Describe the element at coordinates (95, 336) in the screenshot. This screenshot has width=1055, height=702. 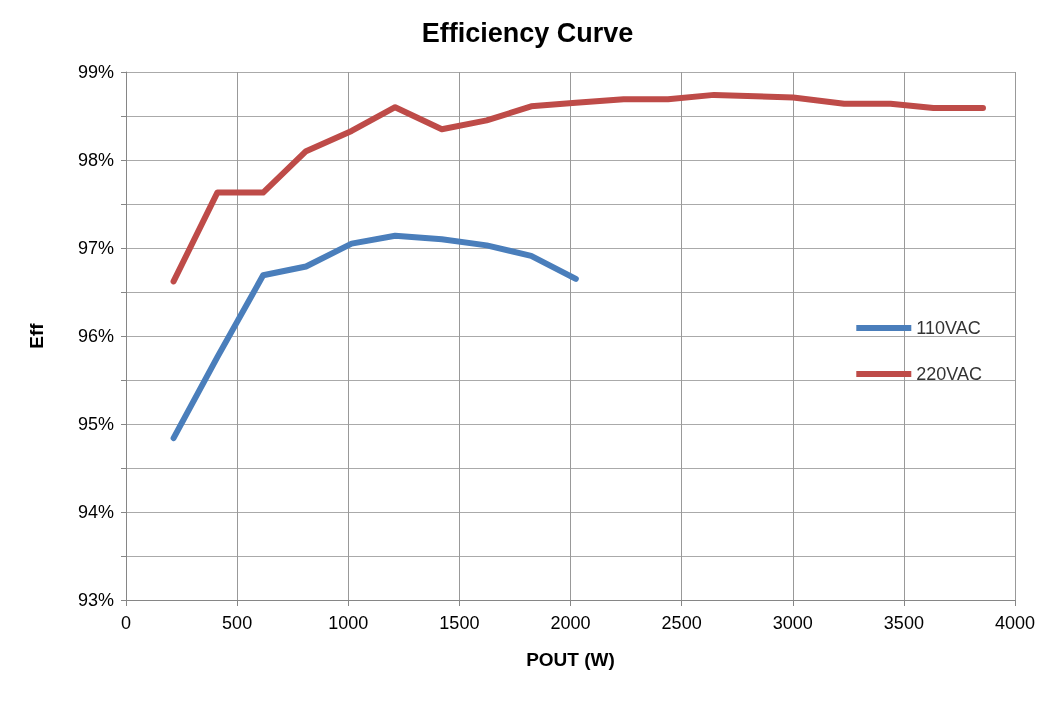
I see `y-tick-label: 96%` at that location.